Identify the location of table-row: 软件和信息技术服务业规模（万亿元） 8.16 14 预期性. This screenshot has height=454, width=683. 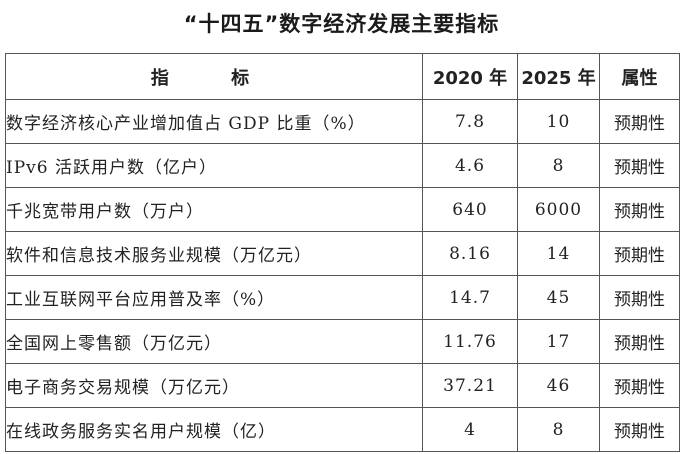
(342, 253).